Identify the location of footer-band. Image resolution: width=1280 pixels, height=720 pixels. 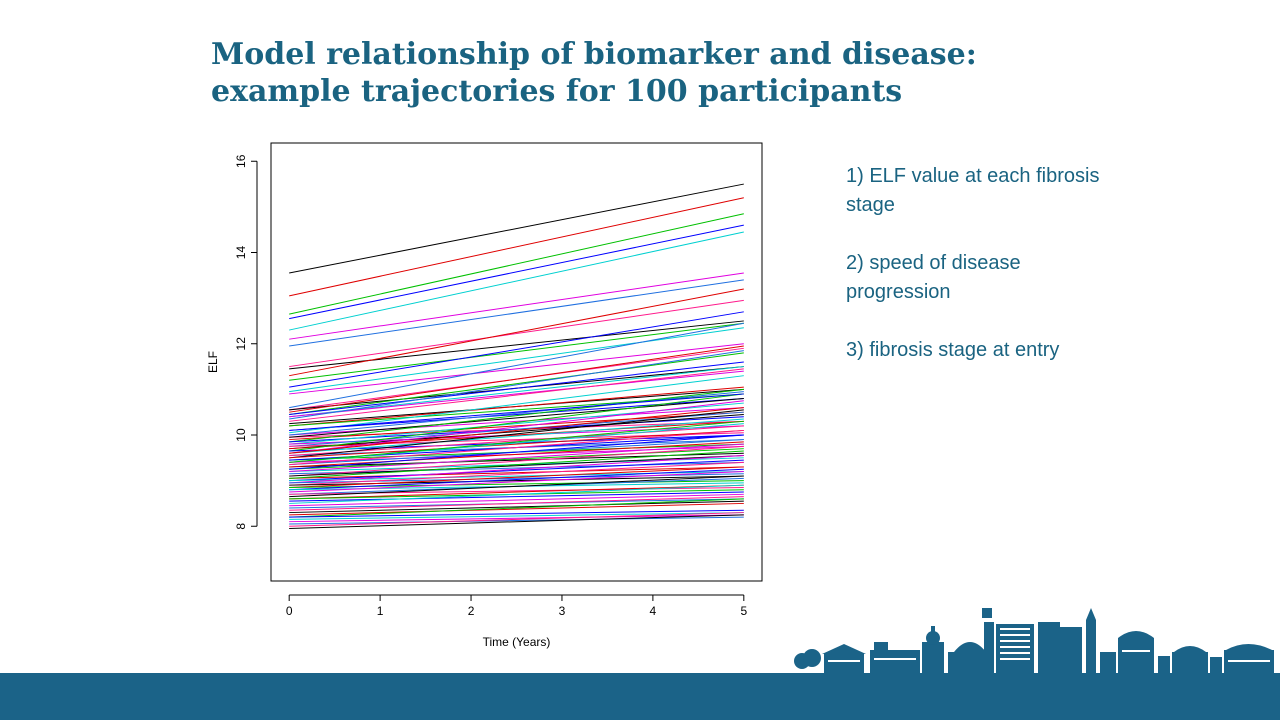
(640, 696).